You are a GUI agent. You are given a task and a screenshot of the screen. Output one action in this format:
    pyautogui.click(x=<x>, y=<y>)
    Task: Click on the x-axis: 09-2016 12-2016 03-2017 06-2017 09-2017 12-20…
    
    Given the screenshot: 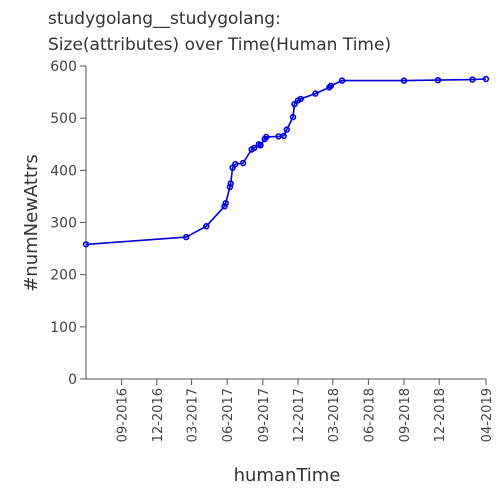 What is the action you would take?
    pyautogui.click(x=290, y=410)
    